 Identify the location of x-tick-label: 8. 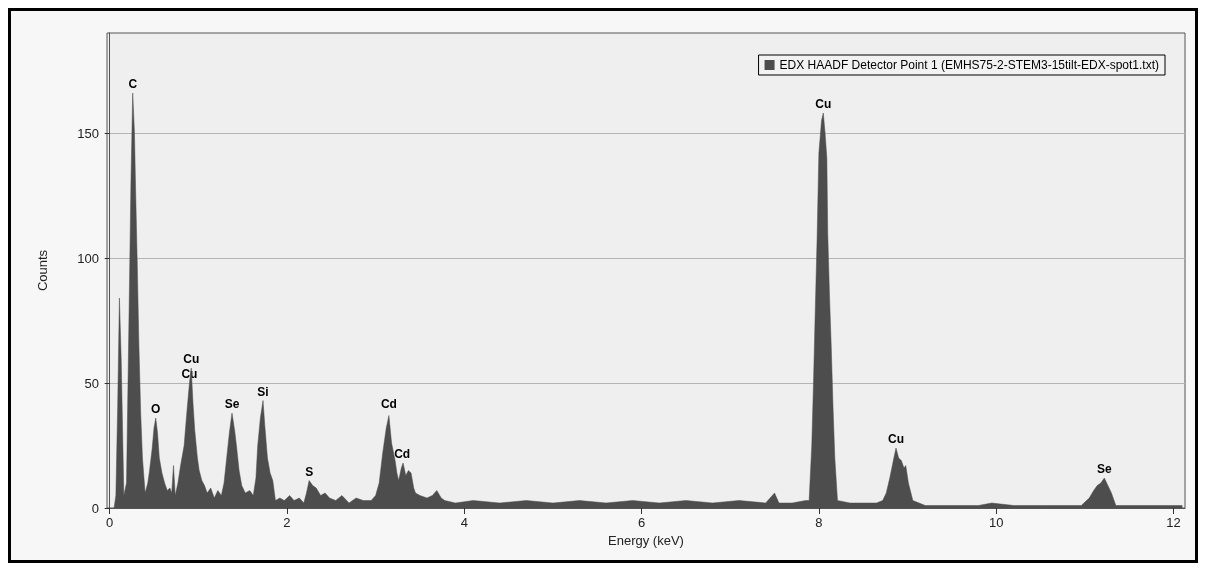
(819, 522).